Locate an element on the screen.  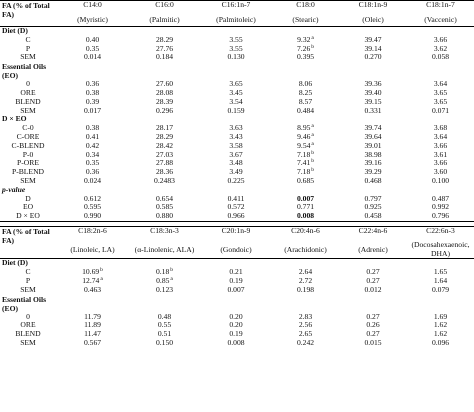
data-cell: 0.990 is located at coordinates (92, 216).